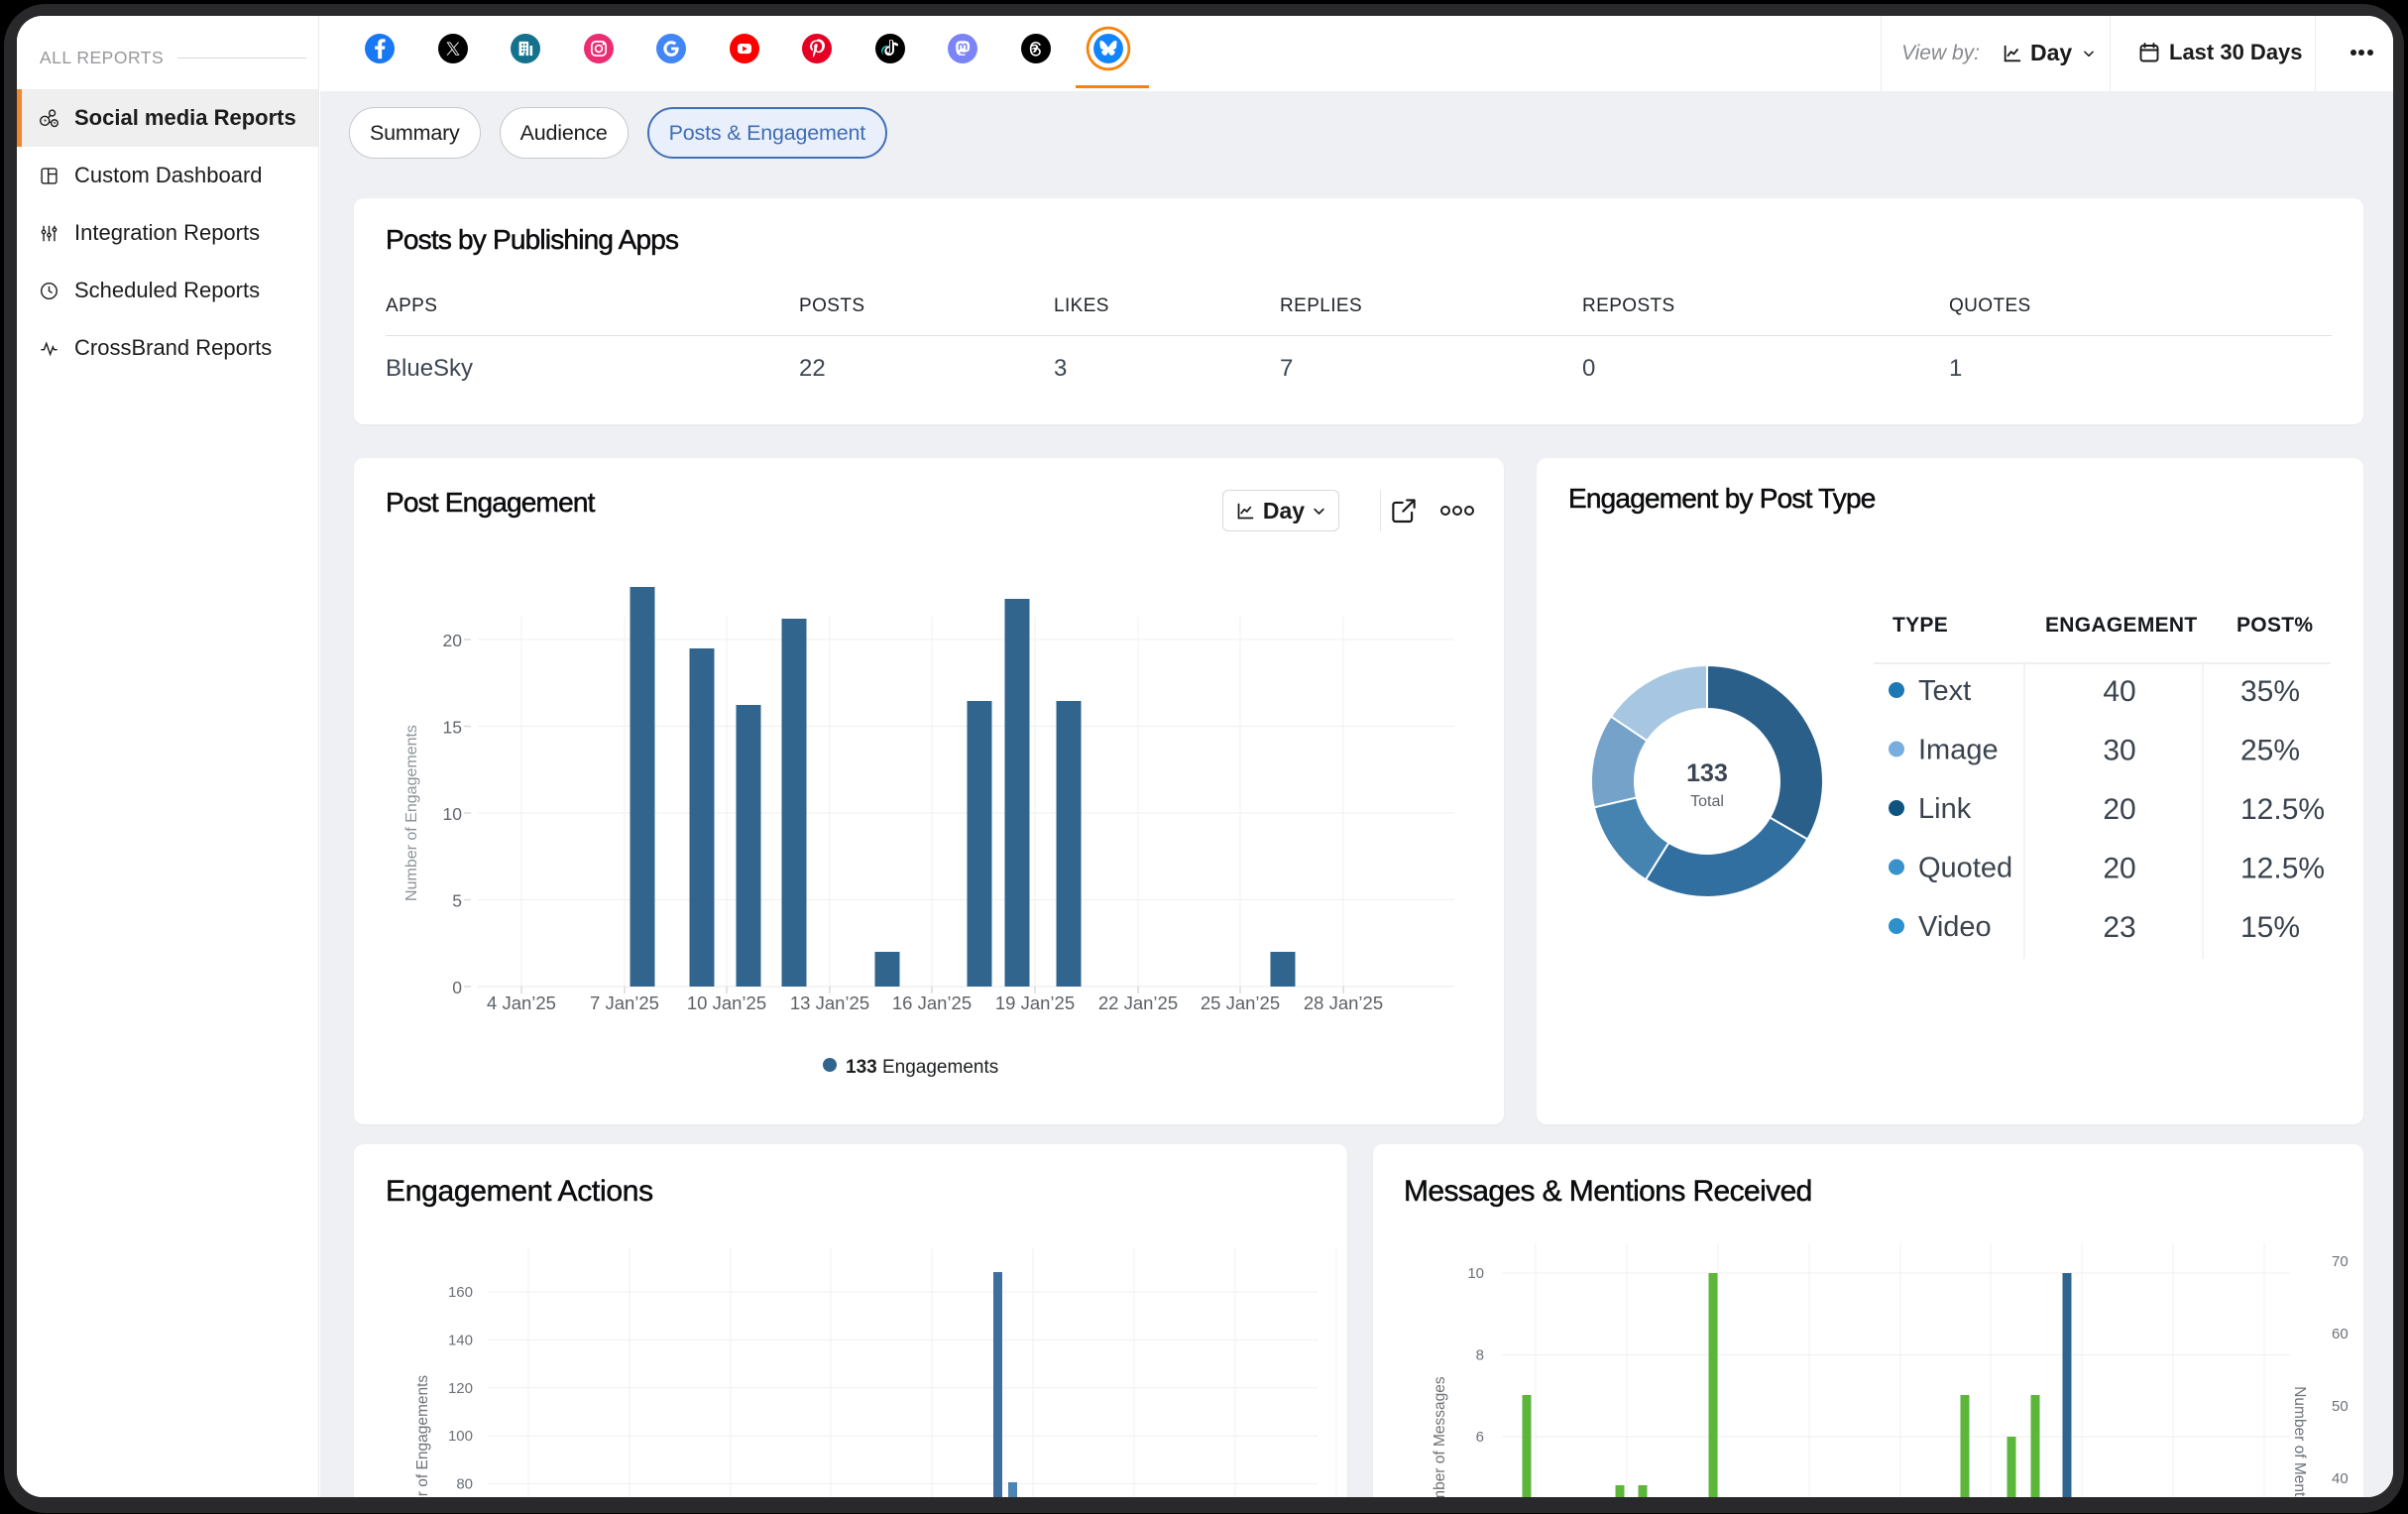 The image size is (2408, 1514). What do you see at coordinates (457, 901) in the screenshot?
I see `svg-text: 5` at bounding box center [457, 901].